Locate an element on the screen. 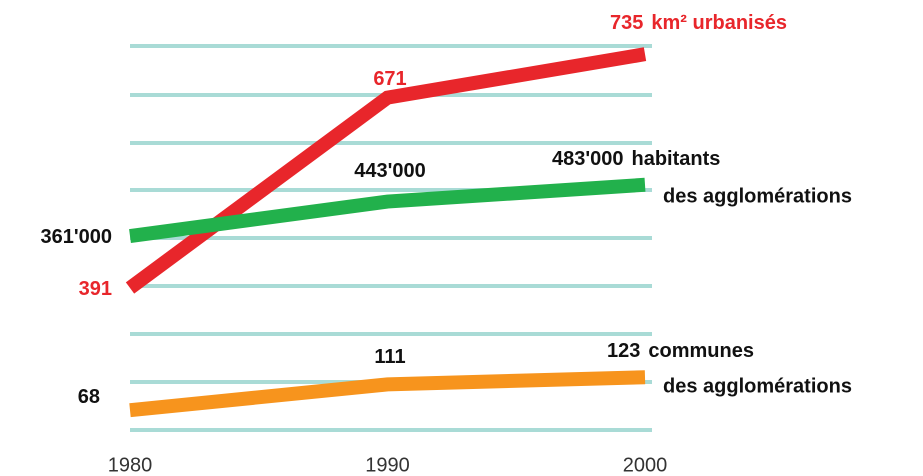 The image size is (923, 476). data-label-value: 111 is located at coordinates (389, 357).